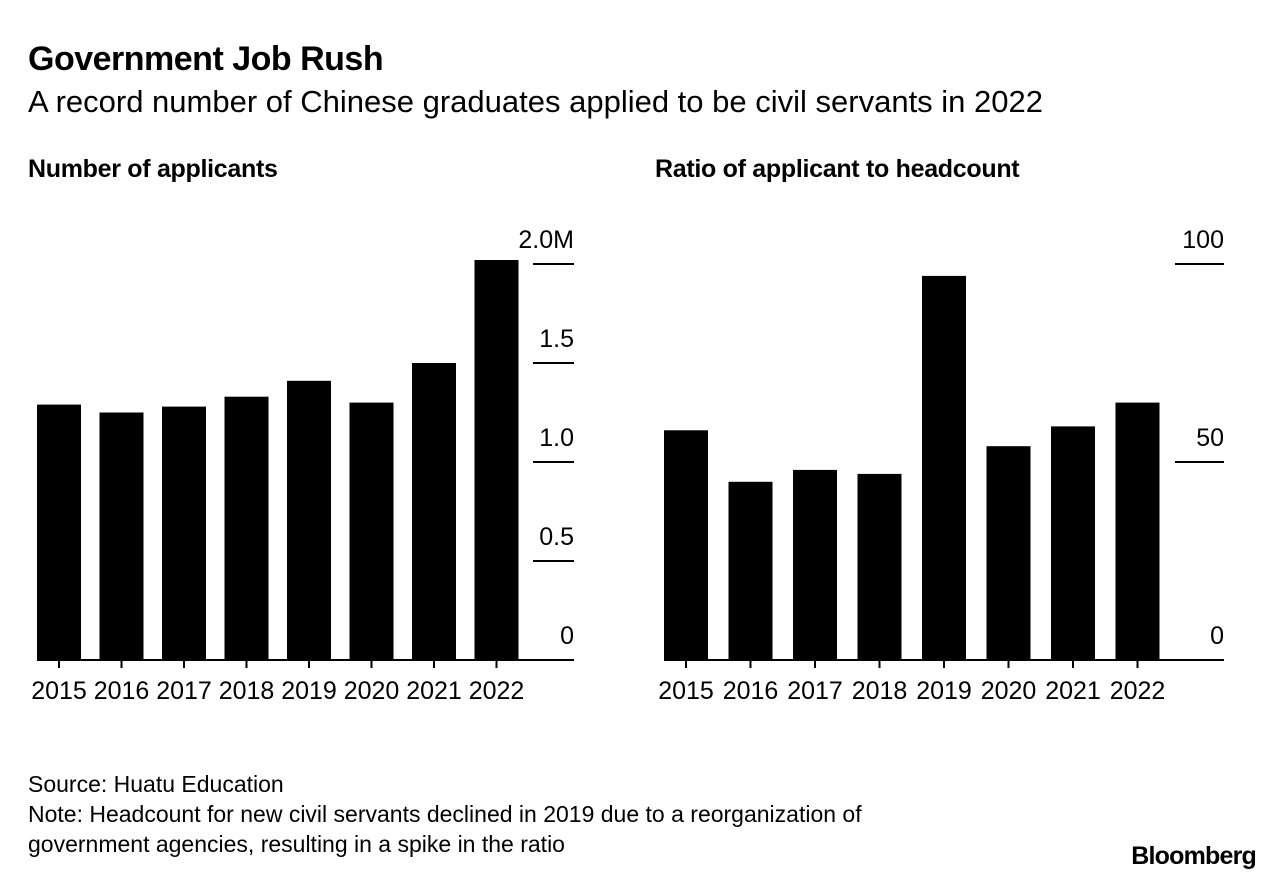  I want to click on left-x-label-2018: 2018, so click(247, 691).